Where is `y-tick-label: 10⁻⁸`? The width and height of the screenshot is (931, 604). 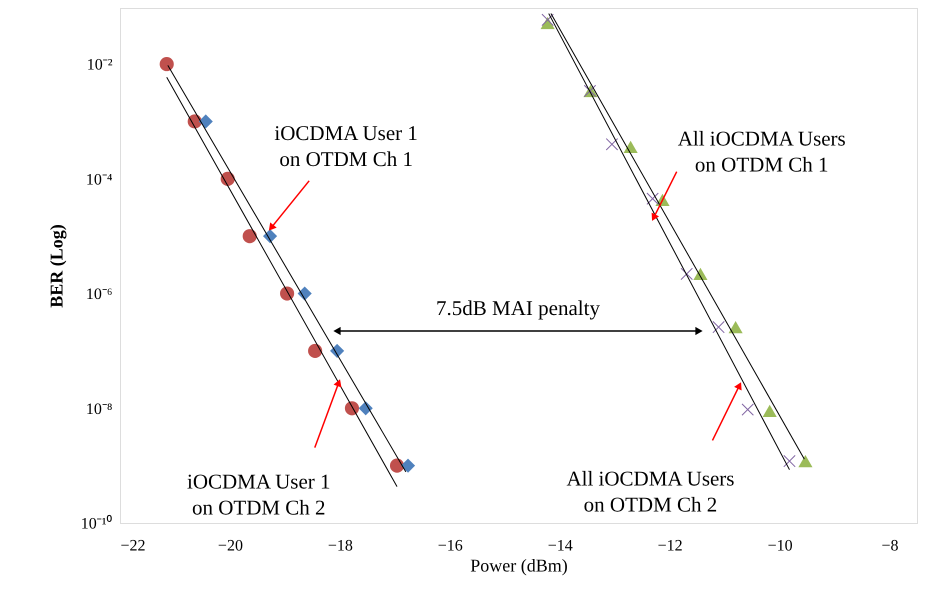 y-tick-label: 10⁻⁸ is located at coordinates (99, 409).